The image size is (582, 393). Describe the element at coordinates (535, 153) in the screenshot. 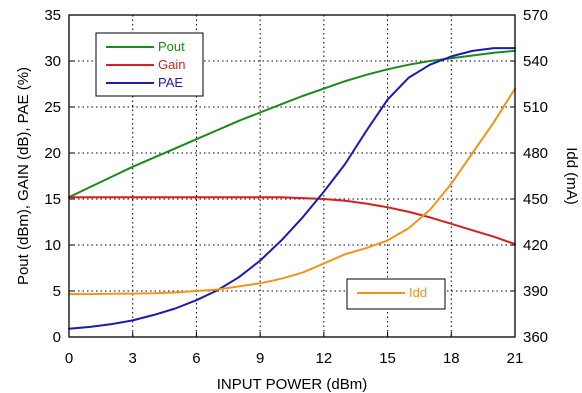

I see `y-right-tick-label: 480` at that location.